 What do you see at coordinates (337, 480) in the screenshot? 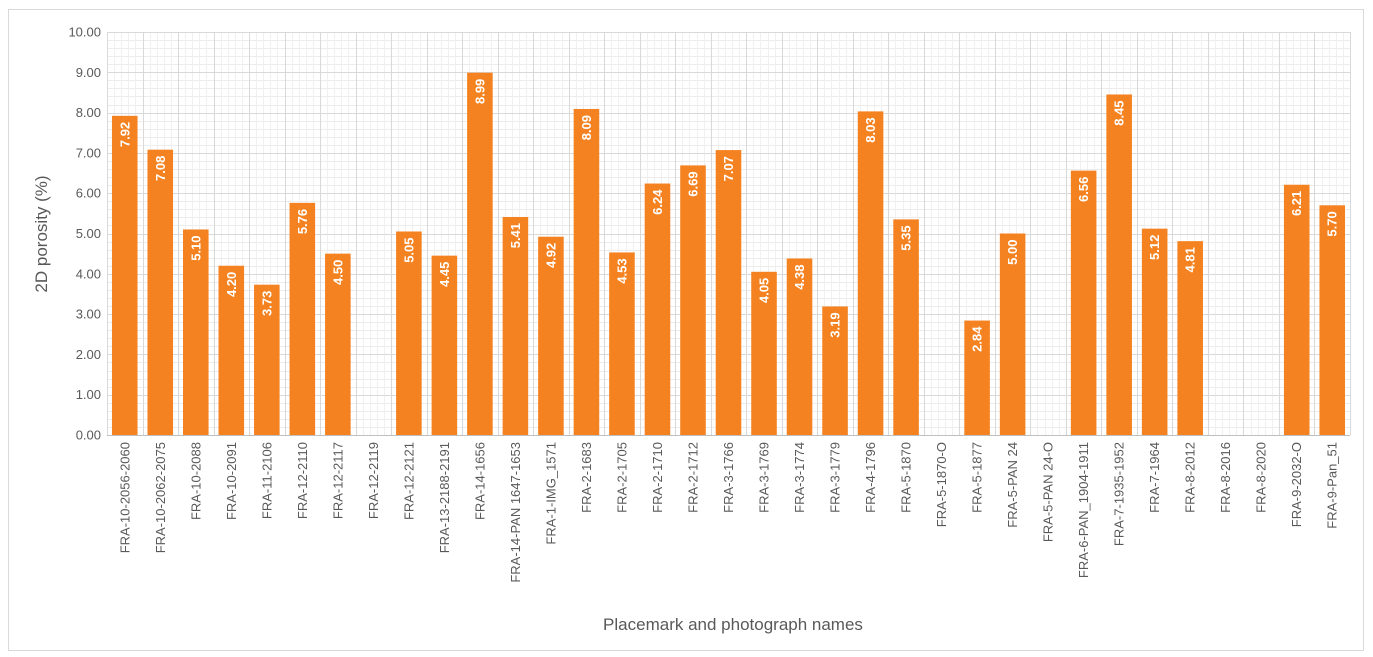
I see `x-category-label: FRA-12-2117` at bounding box center [337, 480].